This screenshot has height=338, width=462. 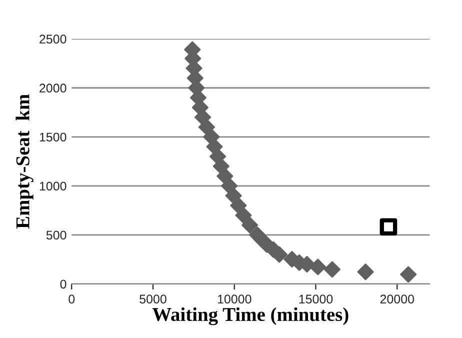 I want to click on x-axis-title: Waiting Time (minutes), so click(x=250, y=316).